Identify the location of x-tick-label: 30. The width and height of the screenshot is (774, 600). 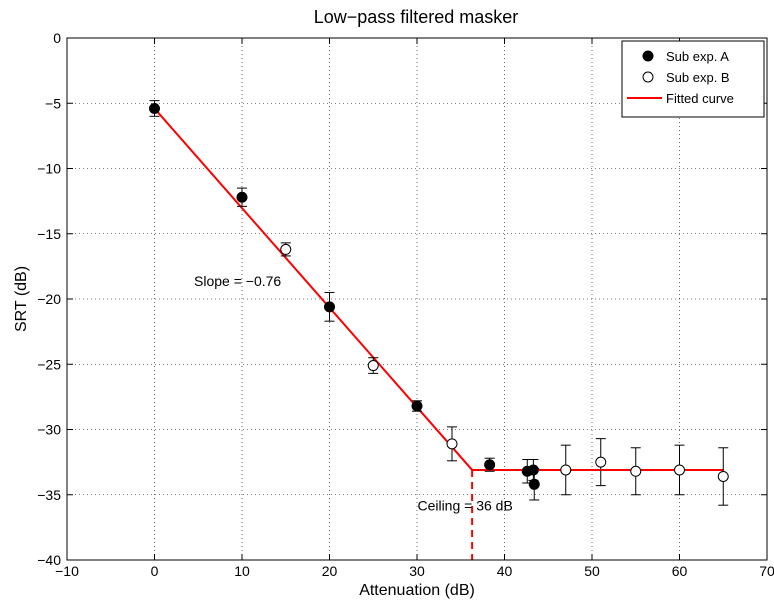
(417, 571).